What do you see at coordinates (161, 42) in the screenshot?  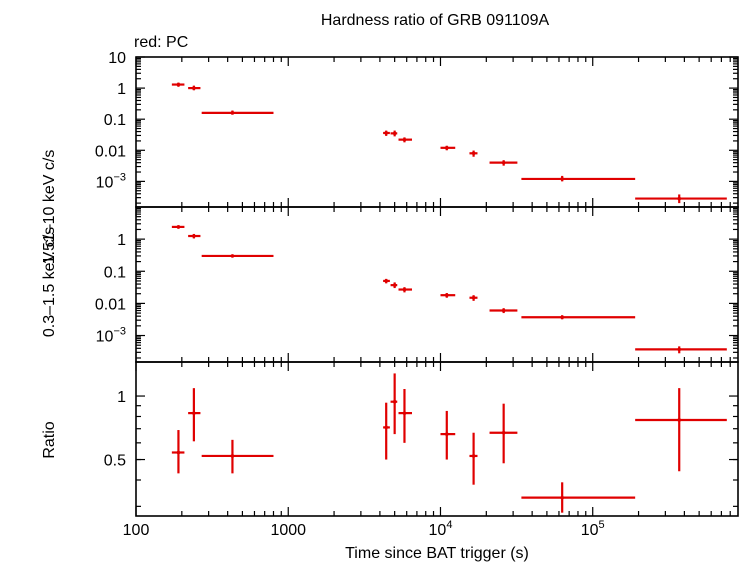 I see `series-annotation: red: PC` at bounding box center [161, 42].